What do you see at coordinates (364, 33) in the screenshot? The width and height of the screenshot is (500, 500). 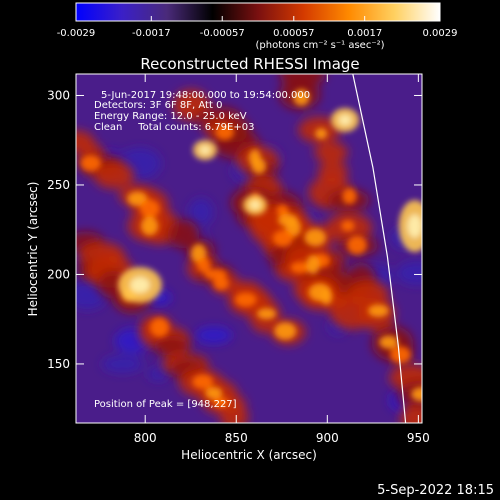 I see `colorbar-tick-label: 0.0017` at bounding box center [364, 33].